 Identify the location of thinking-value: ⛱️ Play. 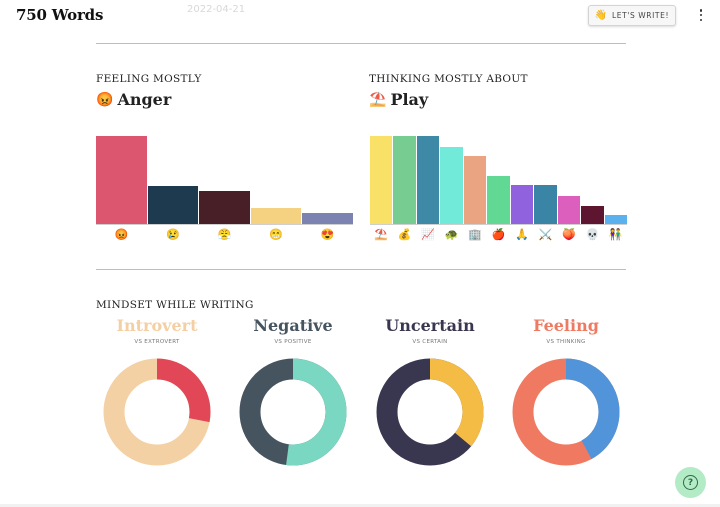
(398, 99).